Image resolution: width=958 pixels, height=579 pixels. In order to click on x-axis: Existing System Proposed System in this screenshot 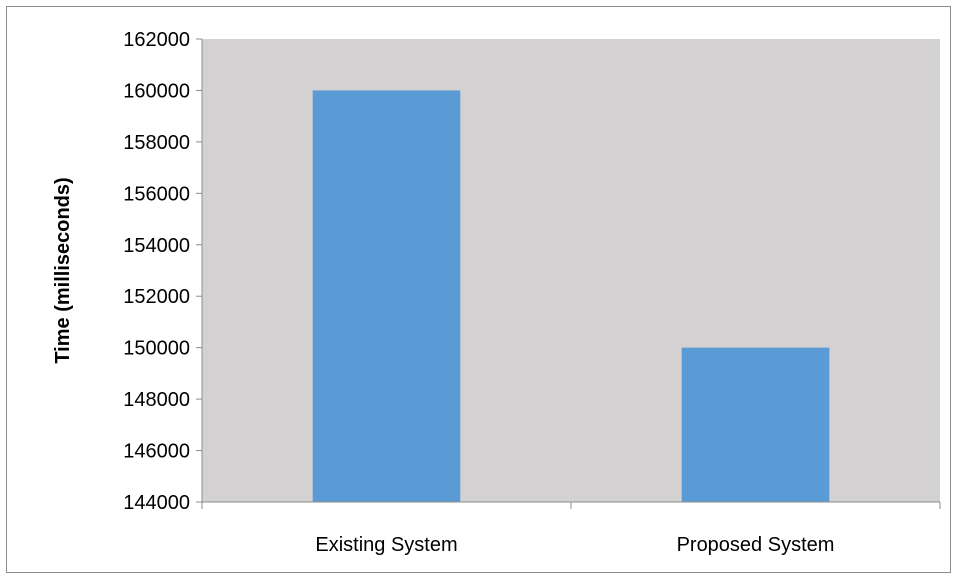, I will do `click(571, 528)`.